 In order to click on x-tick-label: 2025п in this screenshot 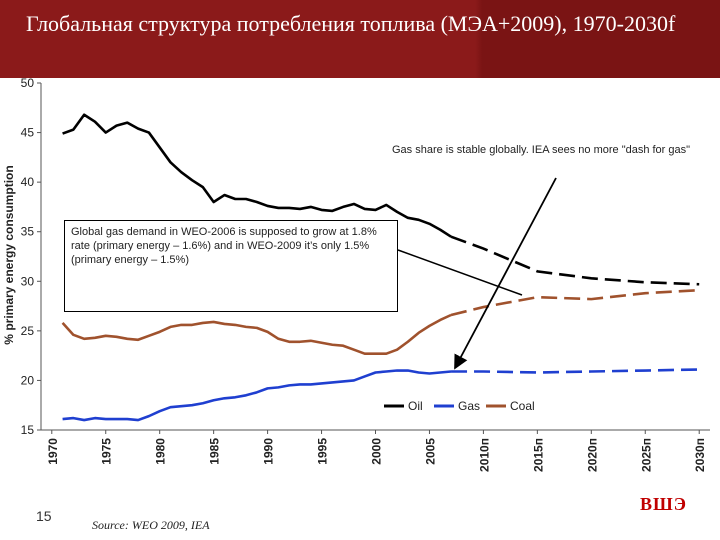, I will do `click(646, 455)`.